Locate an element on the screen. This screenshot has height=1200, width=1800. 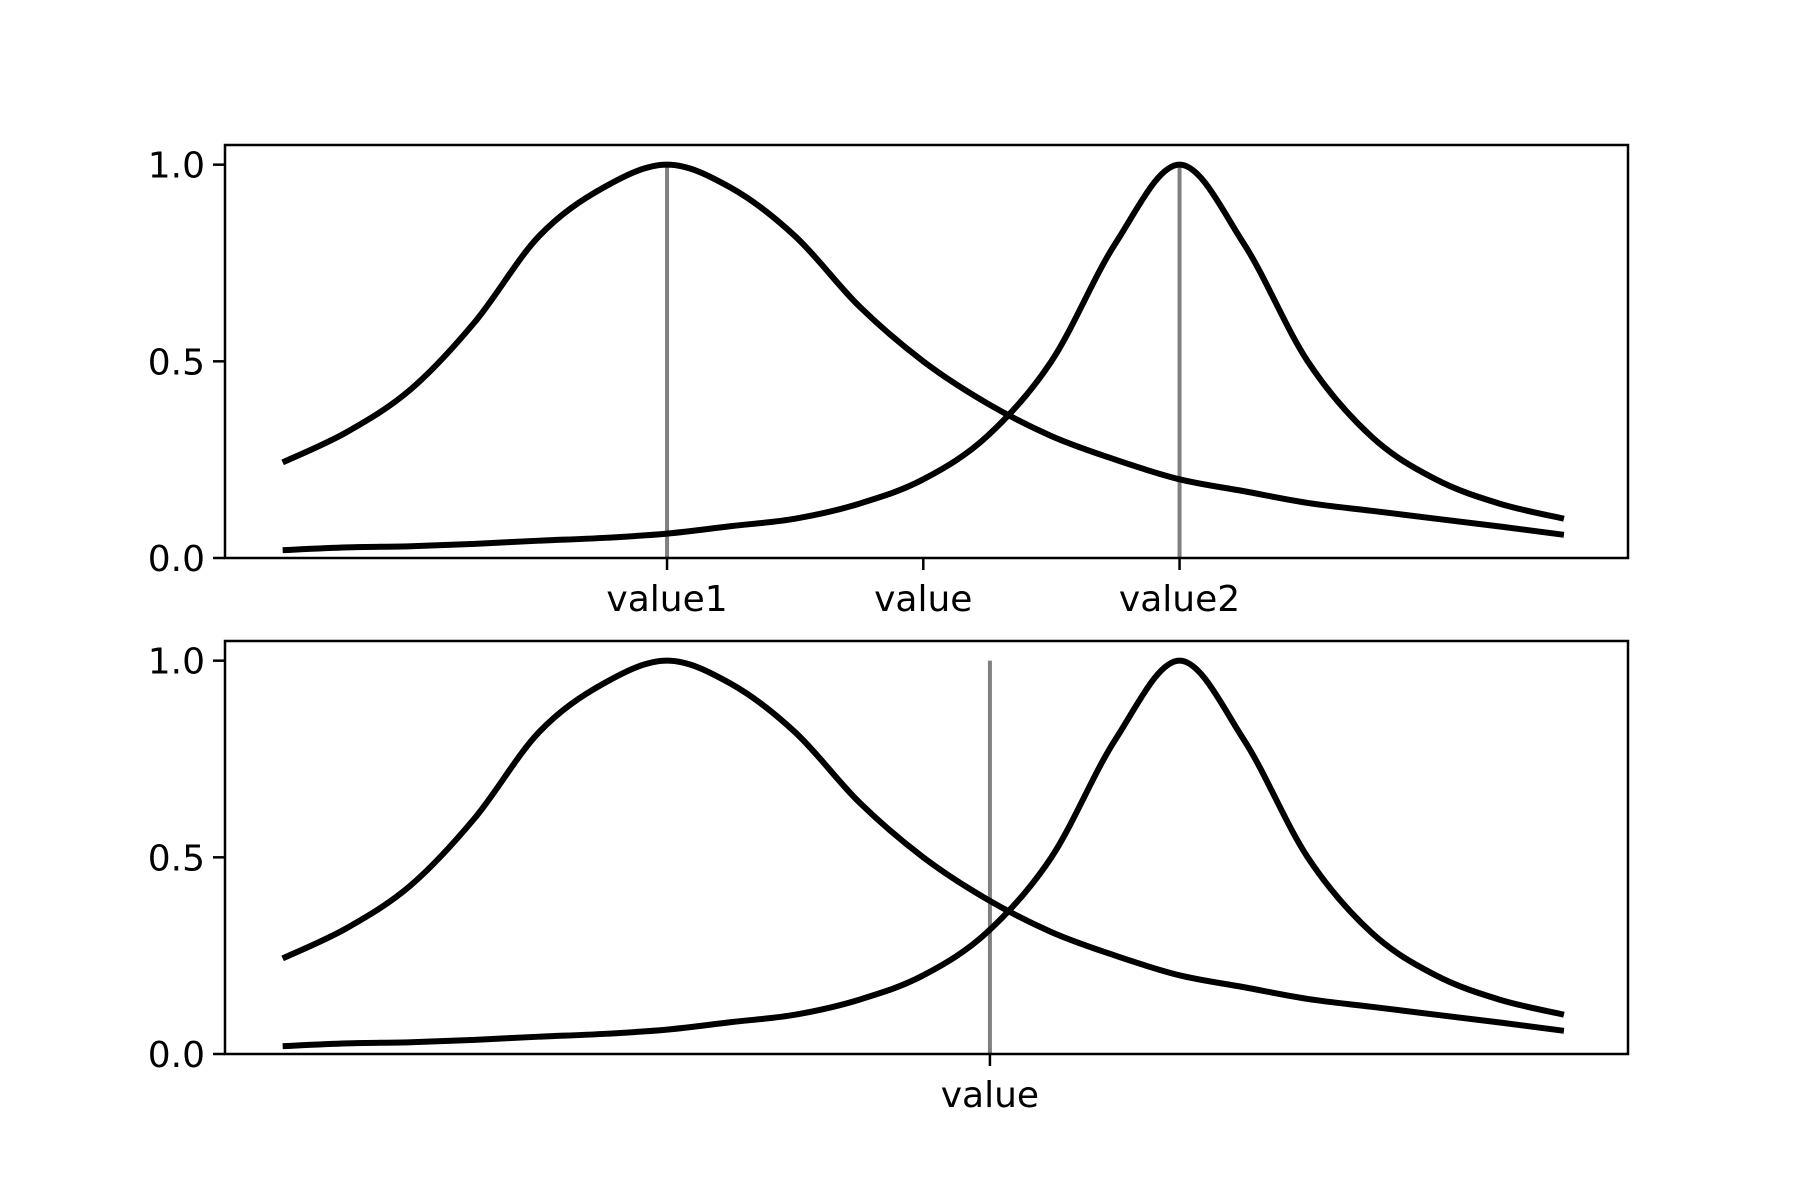
x-tick-label: value2 is located at coordinates (1179, 599).